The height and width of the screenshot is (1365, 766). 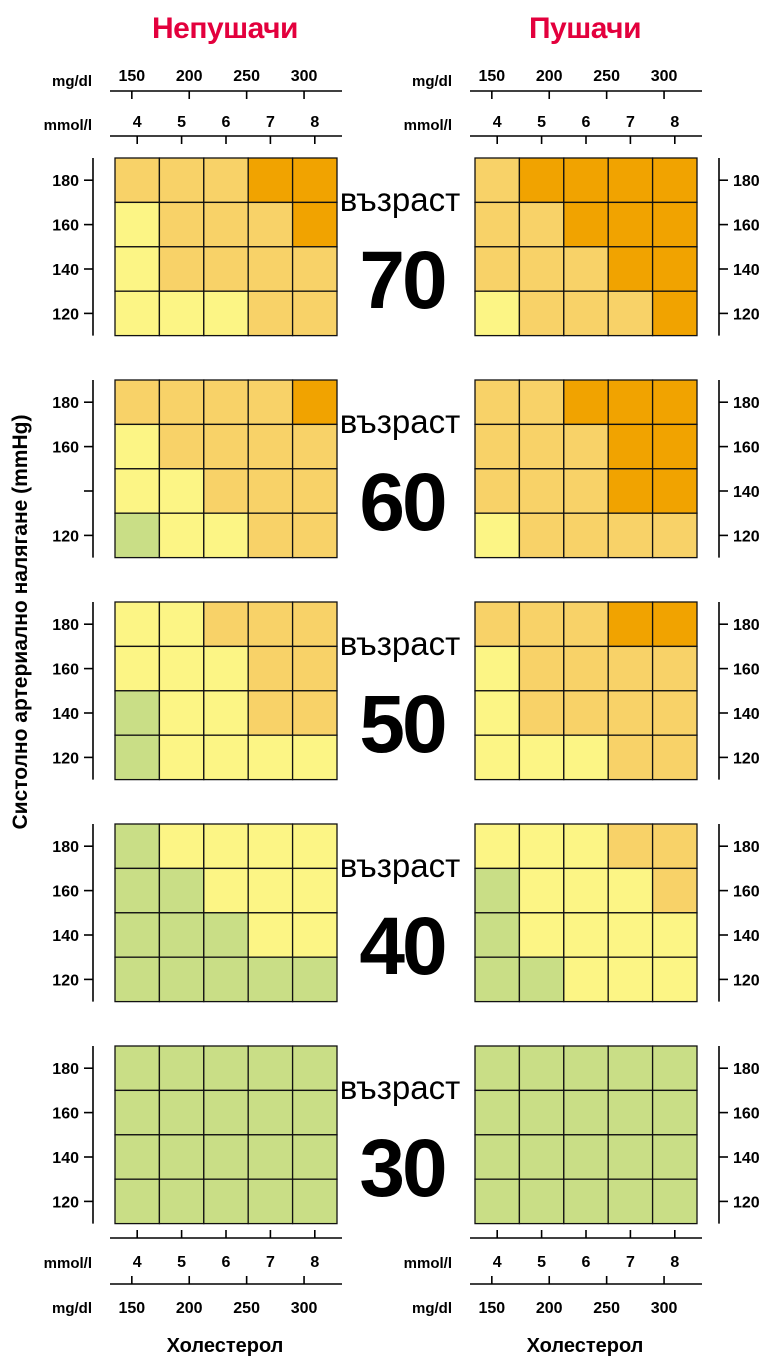 I want to click on risk-cell-30-smokers-r3-c3, so click(x=630, y=1201).